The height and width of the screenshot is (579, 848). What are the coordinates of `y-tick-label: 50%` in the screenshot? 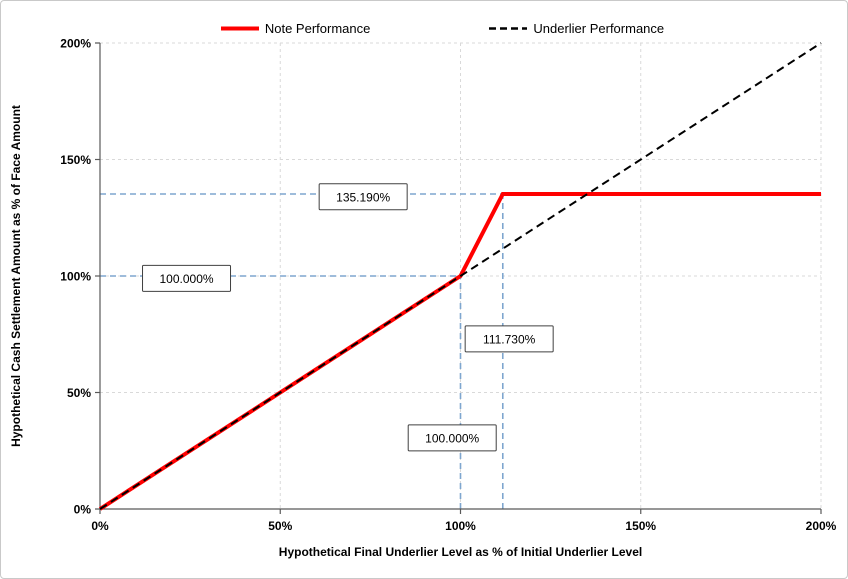 It's located at (79, 393).